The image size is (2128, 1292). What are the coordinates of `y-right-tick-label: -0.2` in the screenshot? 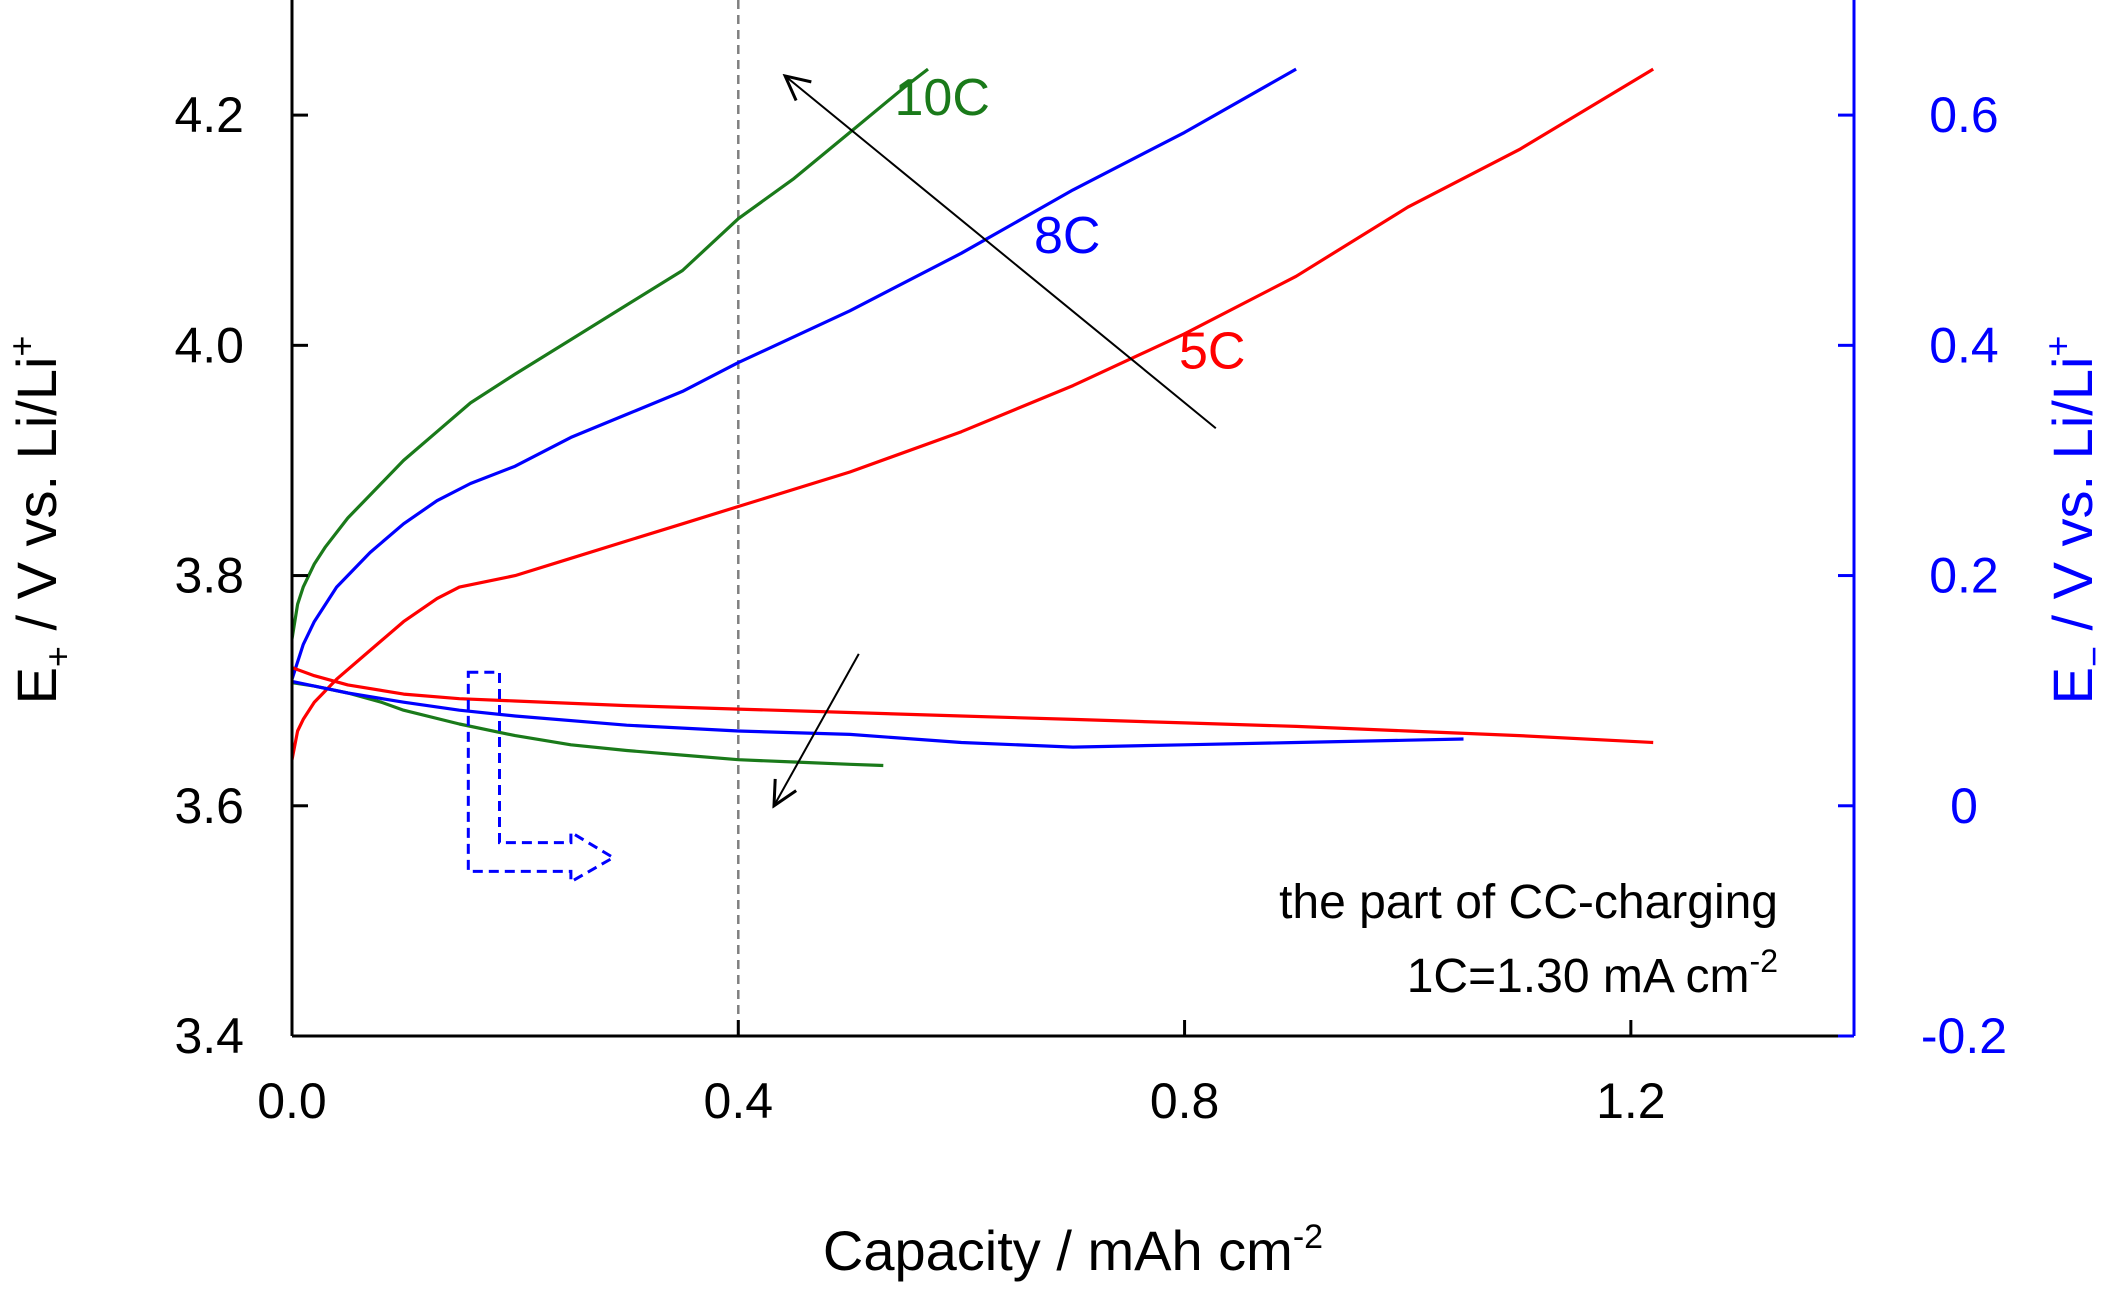 It's located at (1964, 1036).